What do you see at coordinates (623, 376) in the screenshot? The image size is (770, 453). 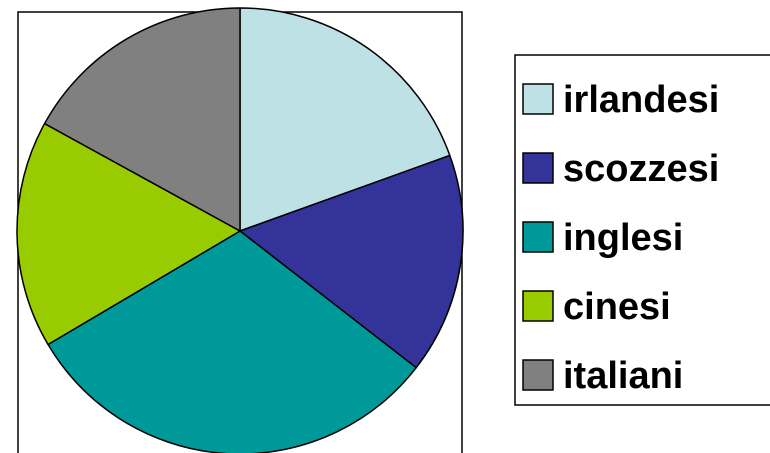 I see `legend-label-italiani: italiani` at bounding box center [623, 376].